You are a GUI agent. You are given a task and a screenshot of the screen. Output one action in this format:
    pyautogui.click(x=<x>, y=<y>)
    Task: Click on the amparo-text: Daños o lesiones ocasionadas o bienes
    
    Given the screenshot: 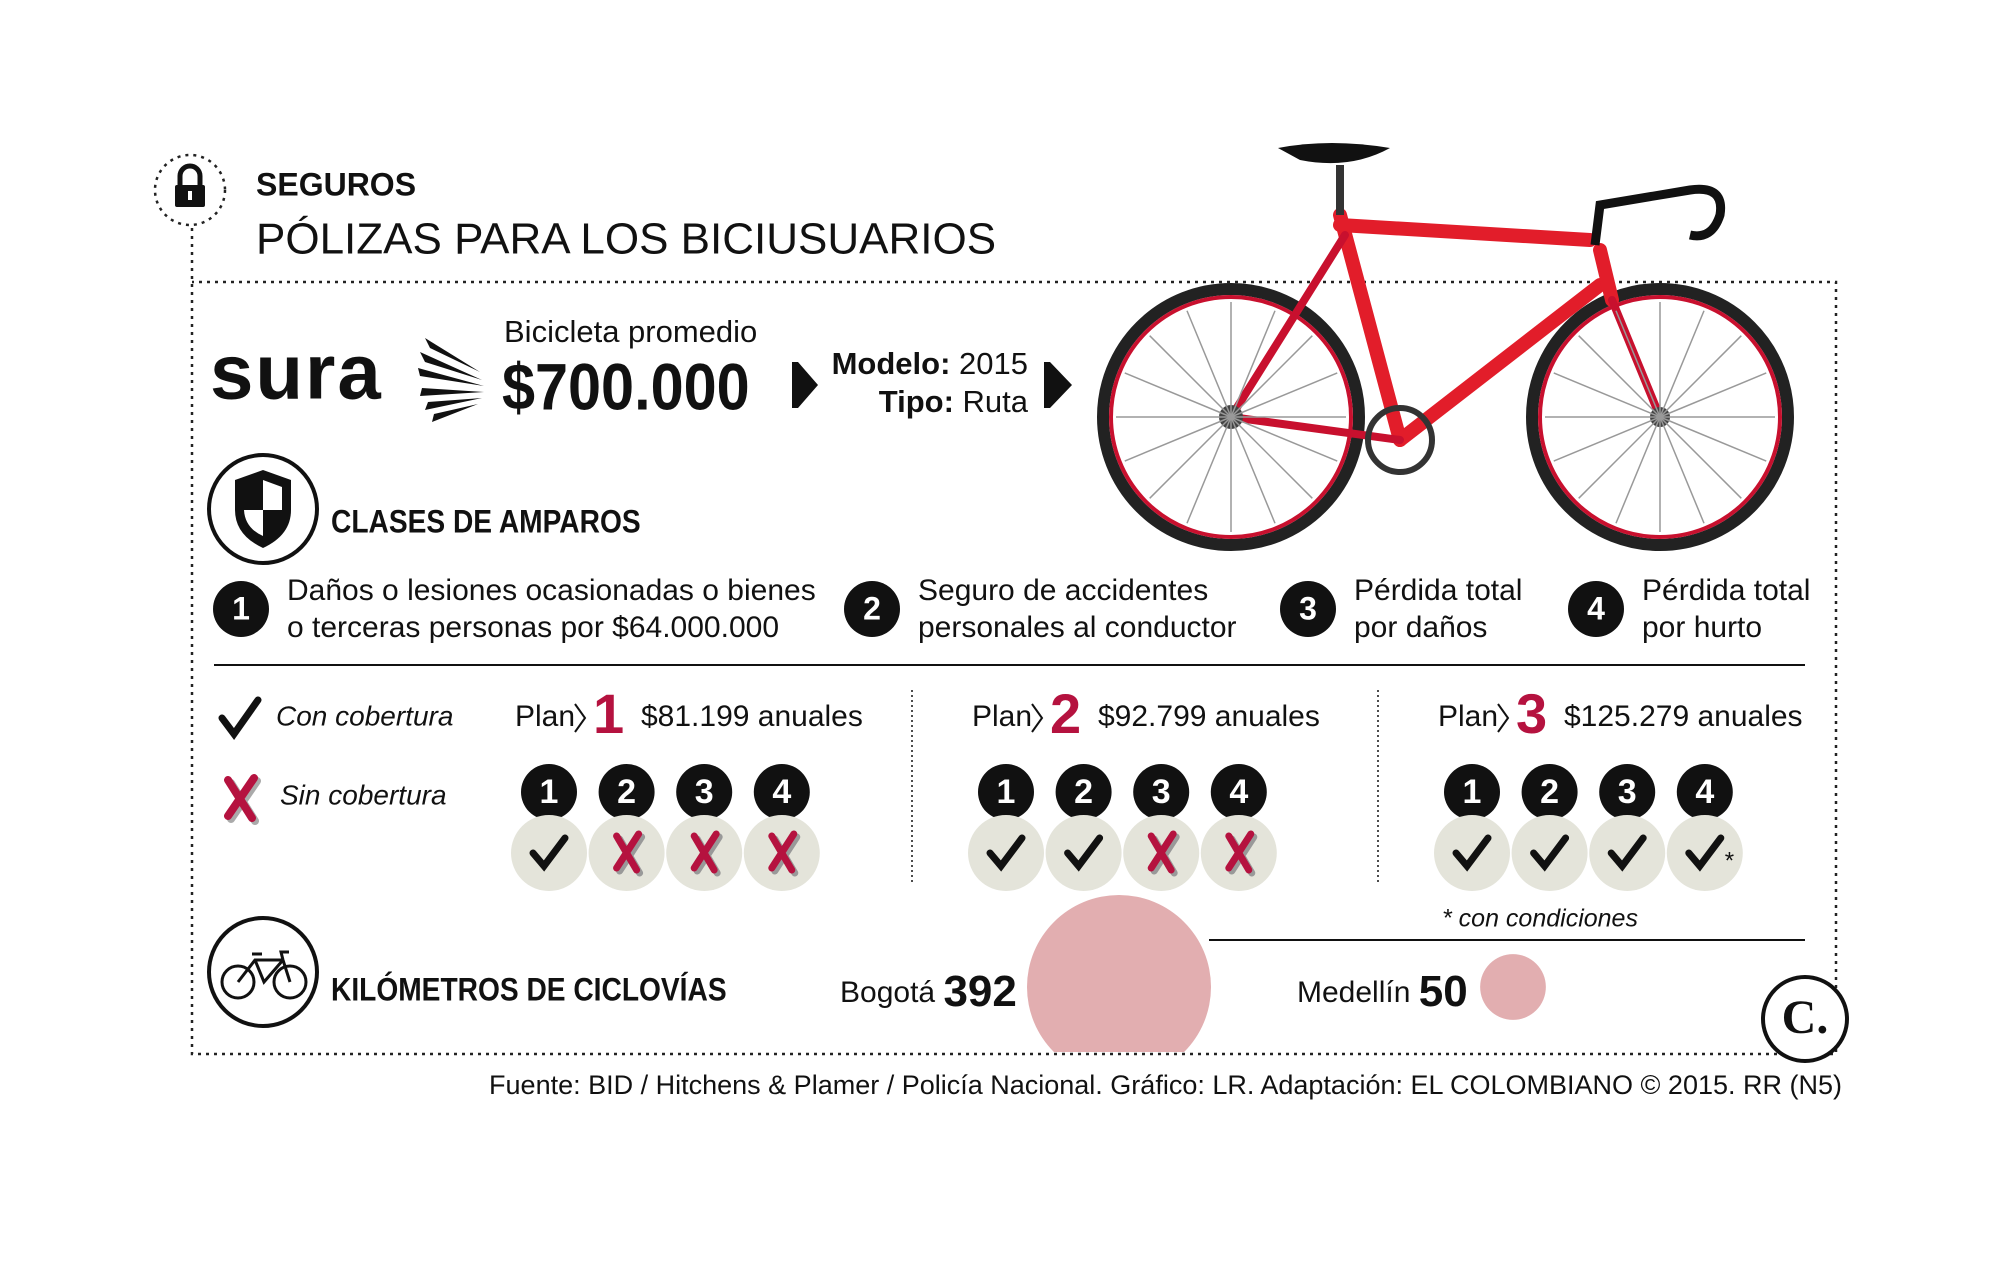 What is the action you would take?
    pyautogui.click(x=551, y=590)
    